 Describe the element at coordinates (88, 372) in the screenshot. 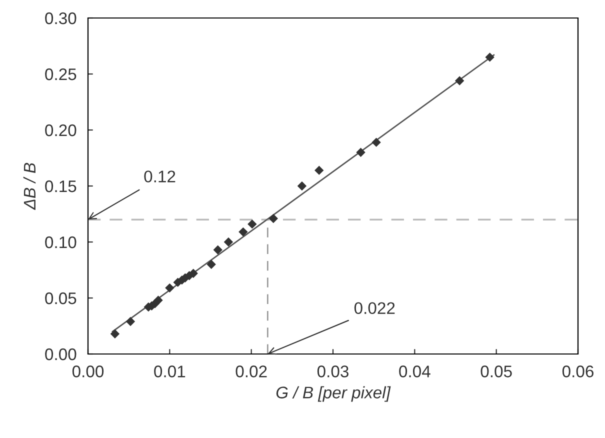

I see `text: 0.00` at that location.